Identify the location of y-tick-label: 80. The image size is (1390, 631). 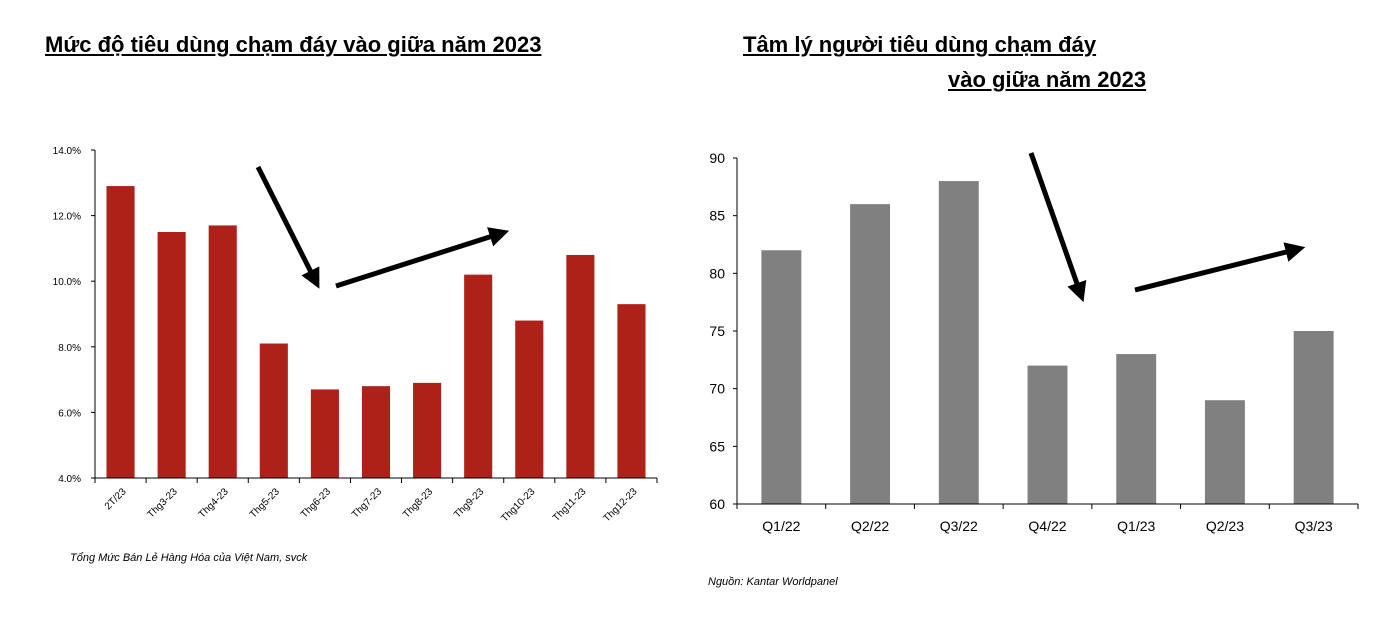
(717, 273).